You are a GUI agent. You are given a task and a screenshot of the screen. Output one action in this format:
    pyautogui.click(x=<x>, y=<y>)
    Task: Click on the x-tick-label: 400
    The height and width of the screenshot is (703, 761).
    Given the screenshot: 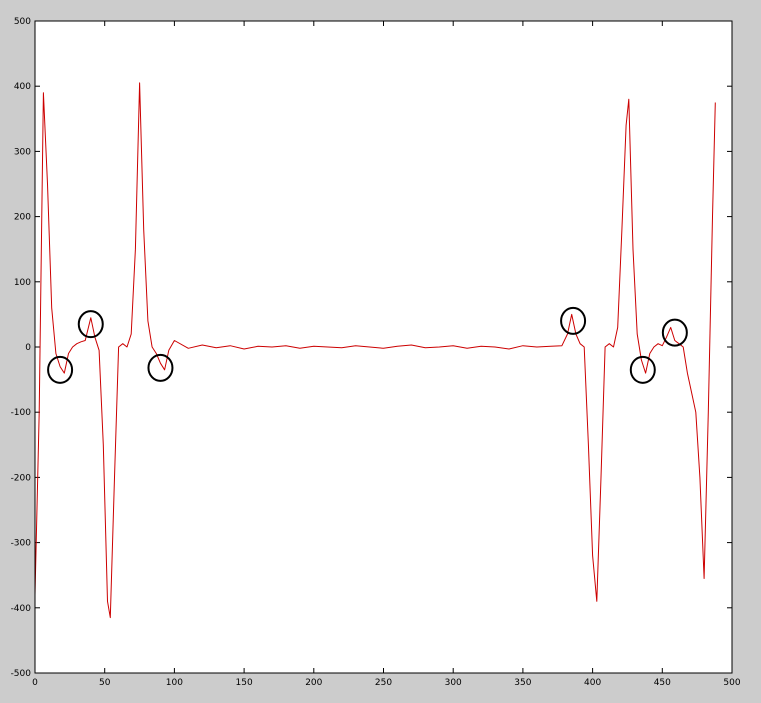 What is the action you would take?
    pyautogui.click(x=592, y=683)
    